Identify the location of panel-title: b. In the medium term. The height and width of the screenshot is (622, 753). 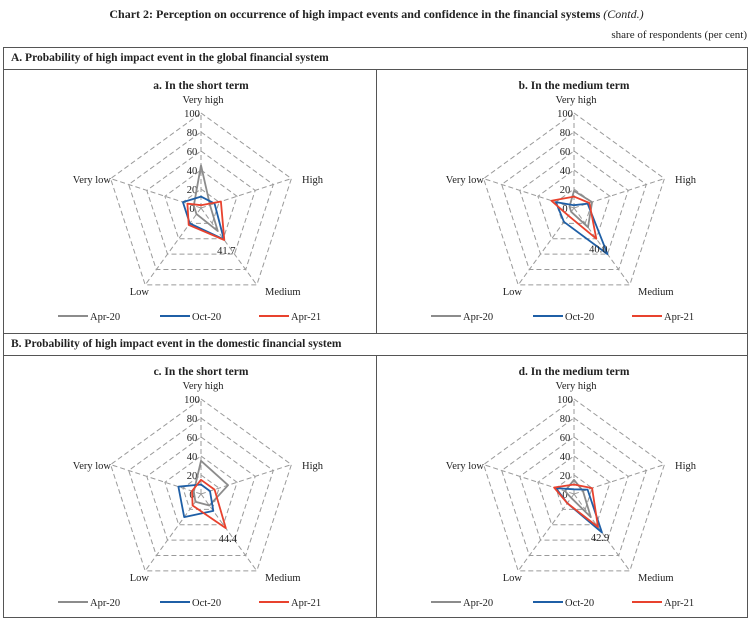
(574, 86).